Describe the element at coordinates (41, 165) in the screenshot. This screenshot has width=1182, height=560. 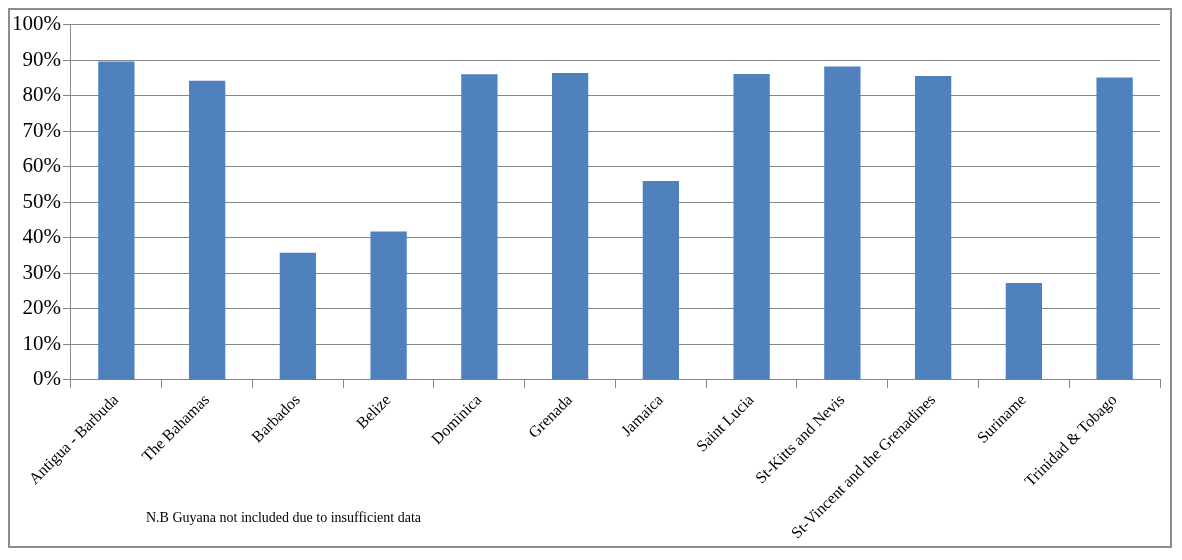
I see `y-tick-label: 60%` at that location.